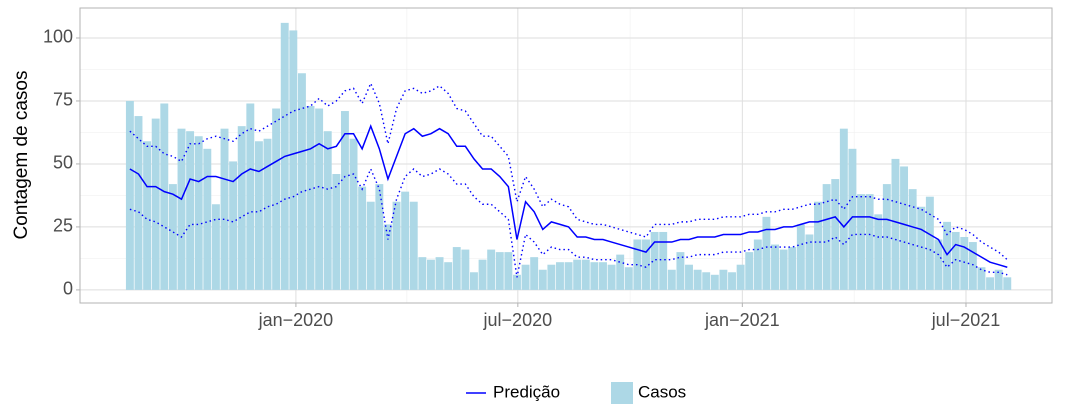 The height and width of the screenshot is (409, 1065). Describe the element at coordinates (966, 320) in the screenshot. I see `x-tick-label: jul−2021` at that location.